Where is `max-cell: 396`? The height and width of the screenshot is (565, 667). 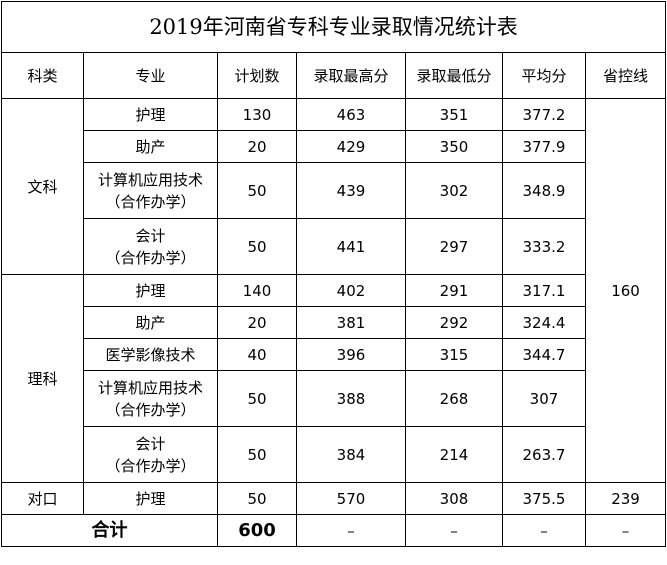 max-cell: 396 is located at coordinates (351, 354).